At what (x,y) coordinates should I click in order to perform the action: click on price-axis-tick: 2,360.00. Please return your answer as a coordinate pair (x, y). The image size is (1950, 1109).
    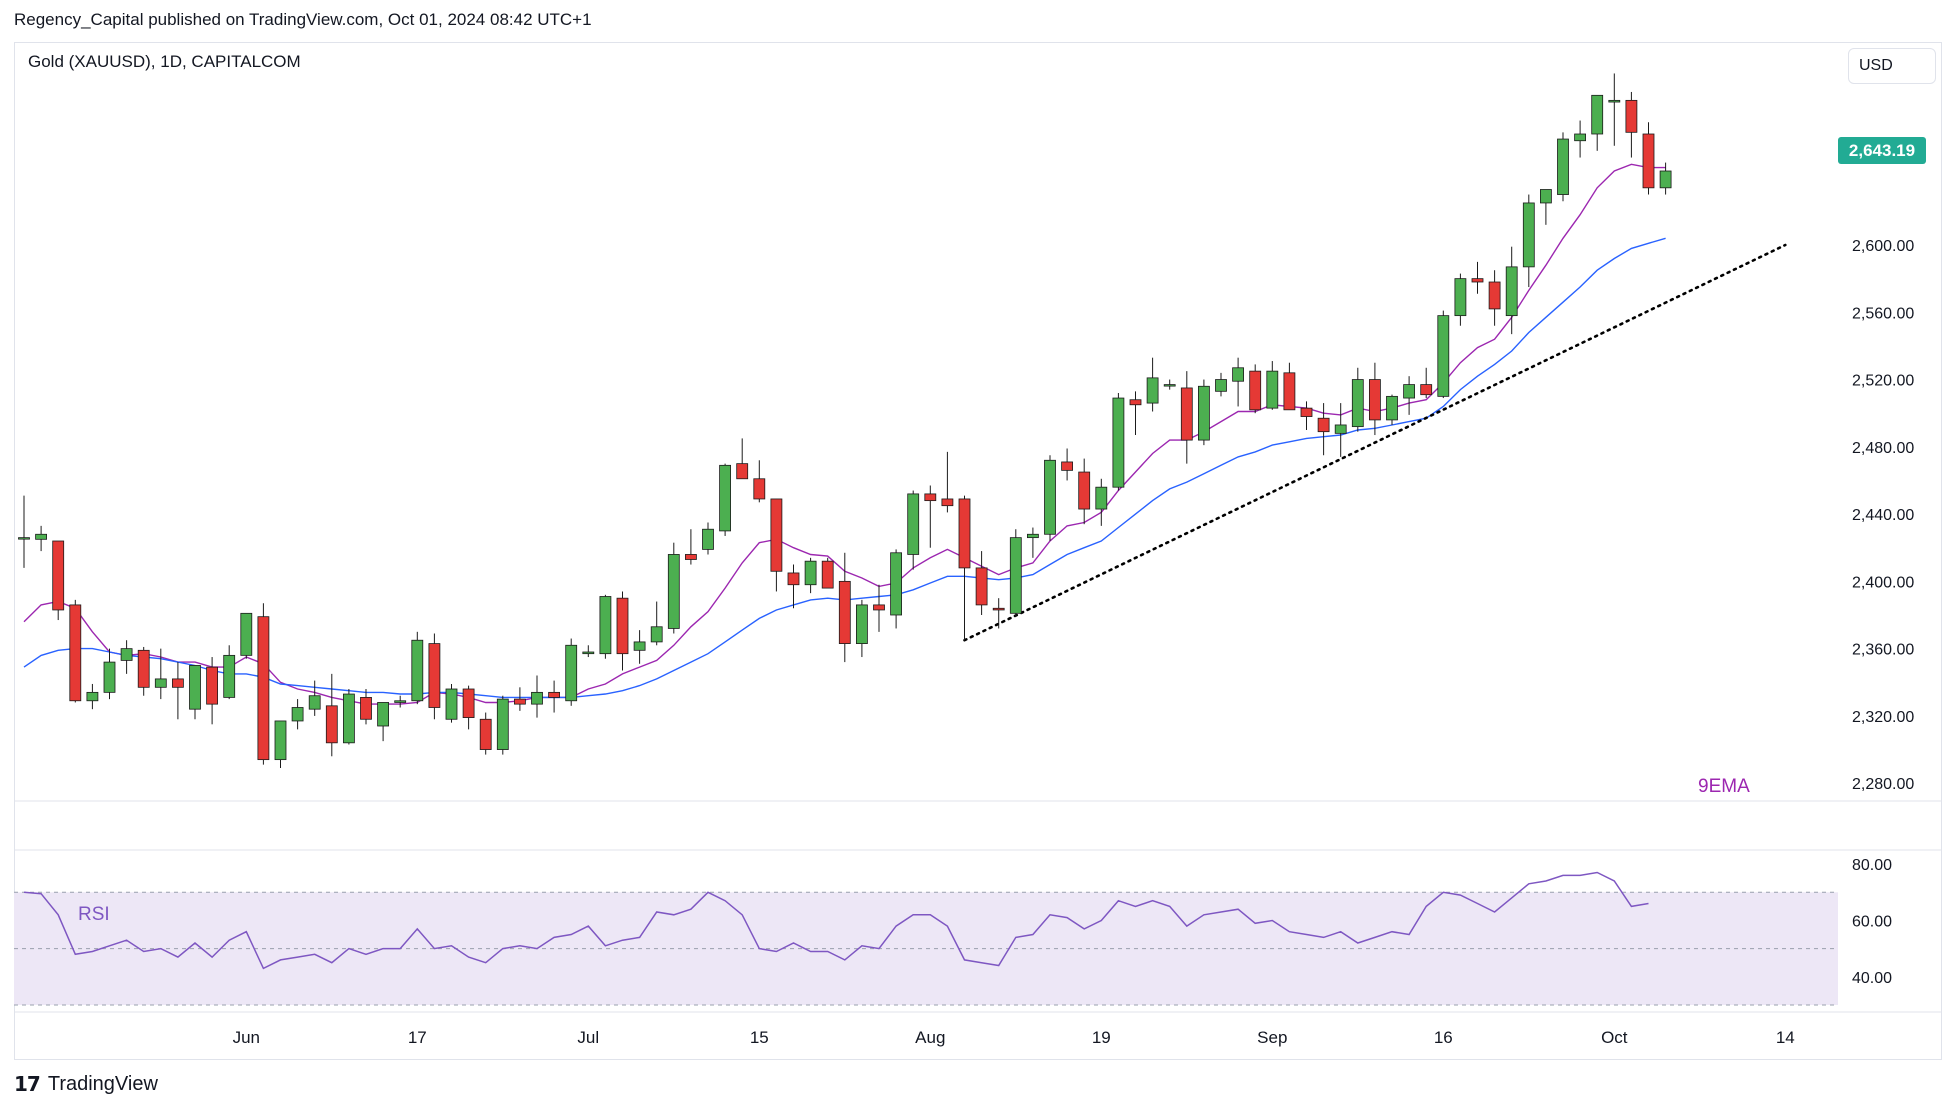
    Looking at the image, I should click on (1883, 650).